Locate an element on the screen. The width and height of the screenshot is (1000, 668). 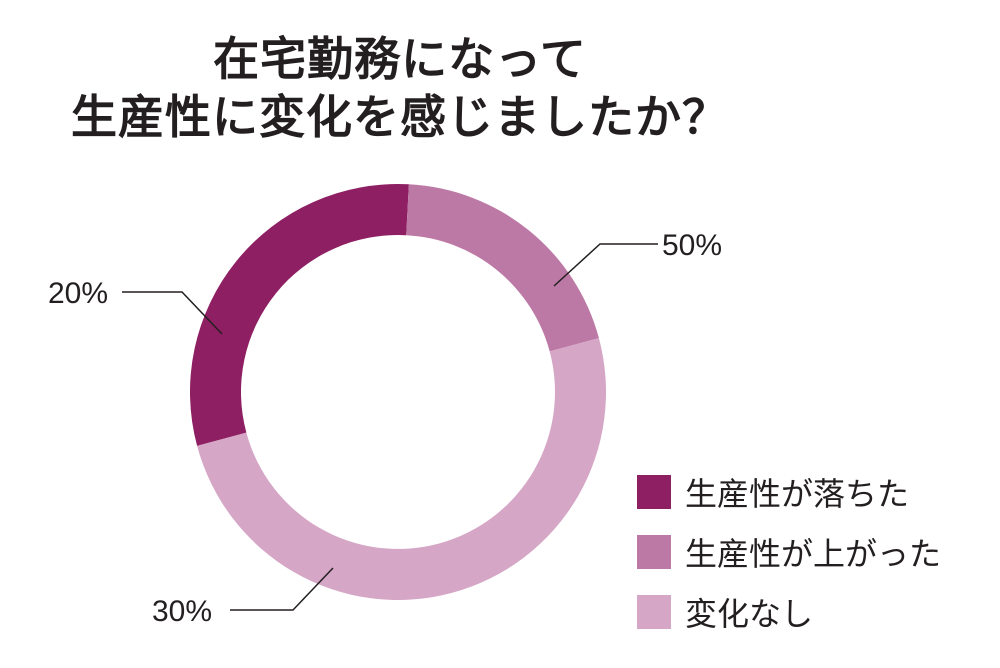
chart-legend: 生産性が落ちた 生産性が上がった 変化なし is located at coordinates (789, 552).